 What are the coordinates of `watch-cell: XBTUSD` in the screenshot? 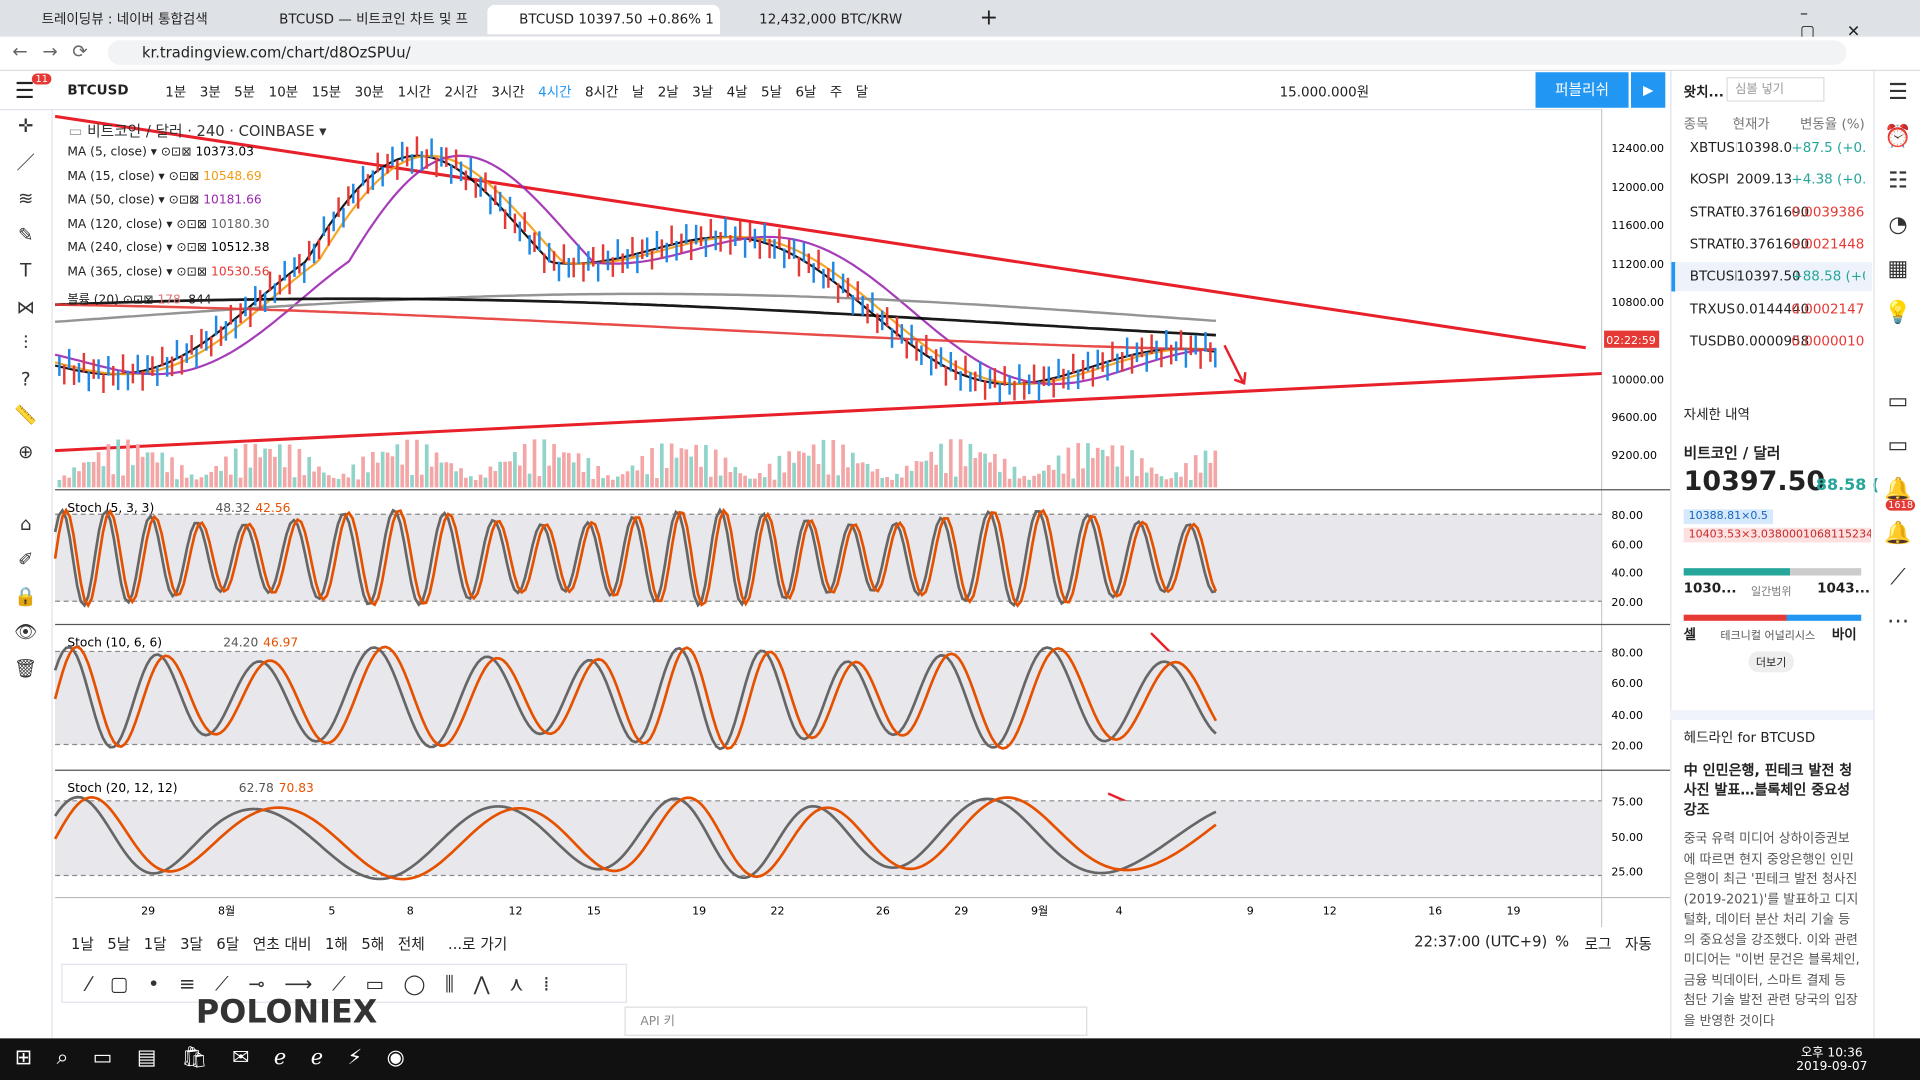 It's located at (1713, 147).